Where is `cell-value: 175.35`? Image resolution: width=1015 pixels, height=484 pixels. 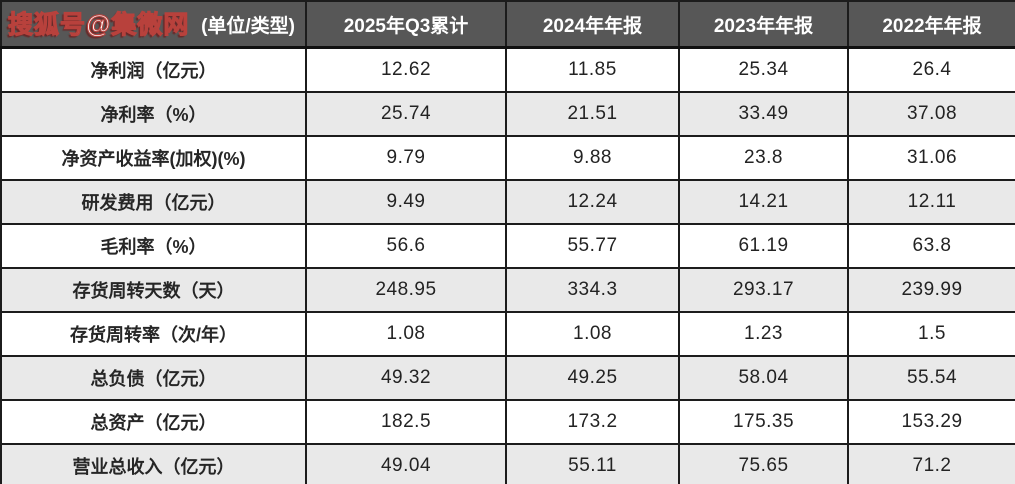
cell-value: 175.35 is located at coordinates (763, 421).